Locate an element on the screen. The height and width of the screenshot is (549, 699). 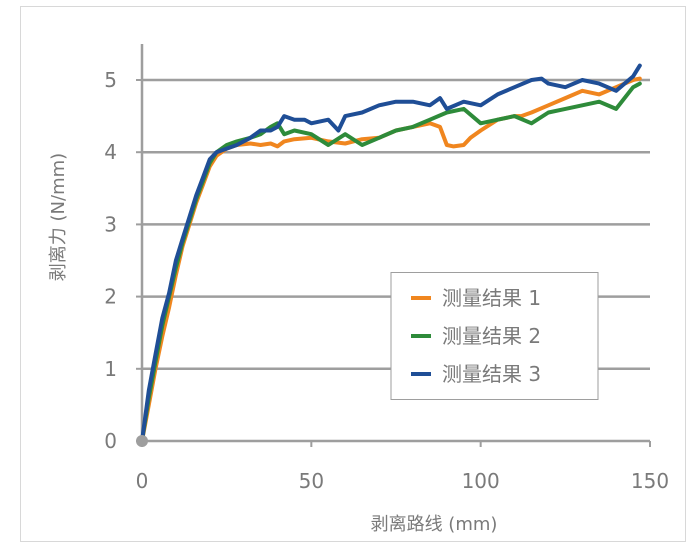
origin-marker is located at coordinates (142, 441).